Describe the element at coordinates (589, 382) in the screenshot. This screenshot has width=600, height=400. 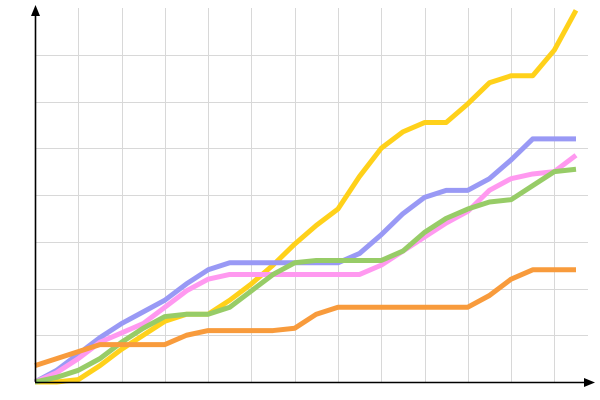
I see `x-axis-arrow-icon` at that location.